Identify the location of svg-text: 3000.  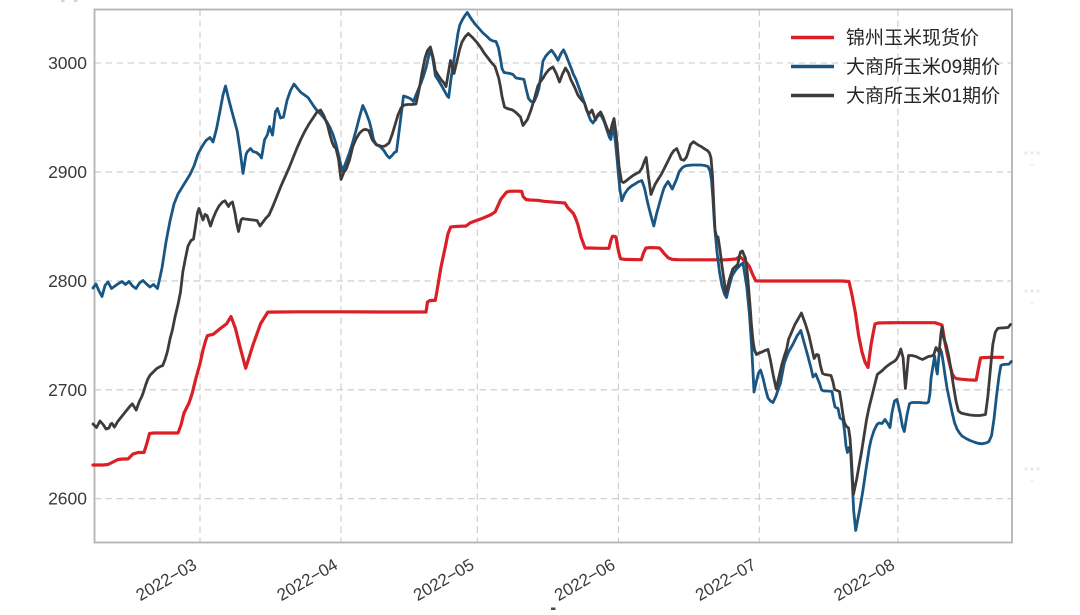
(67, 63).